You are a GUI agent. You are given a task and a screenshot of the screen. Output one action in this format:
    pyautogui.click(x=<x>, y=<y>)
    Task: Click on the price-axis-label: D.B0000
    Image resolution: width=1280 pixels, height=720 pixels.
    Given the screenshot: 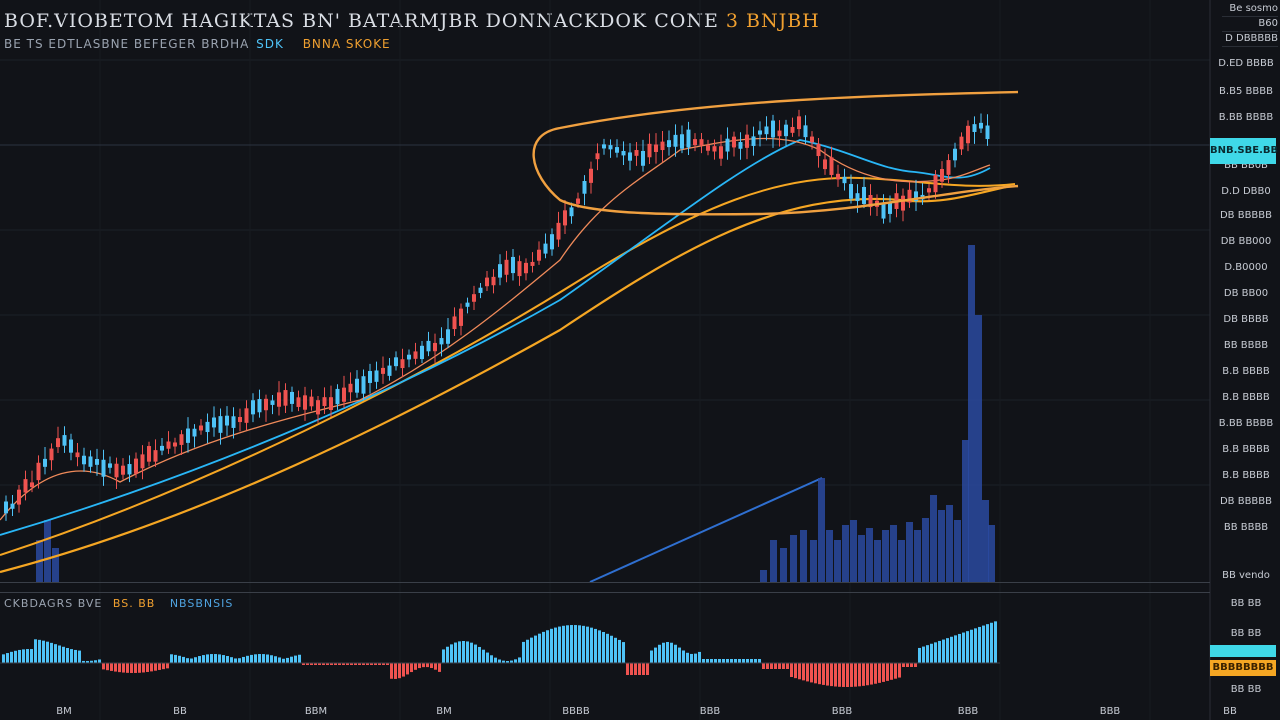 What is the action you would take?
    pyautogui.click(x=1246, y=267)
    